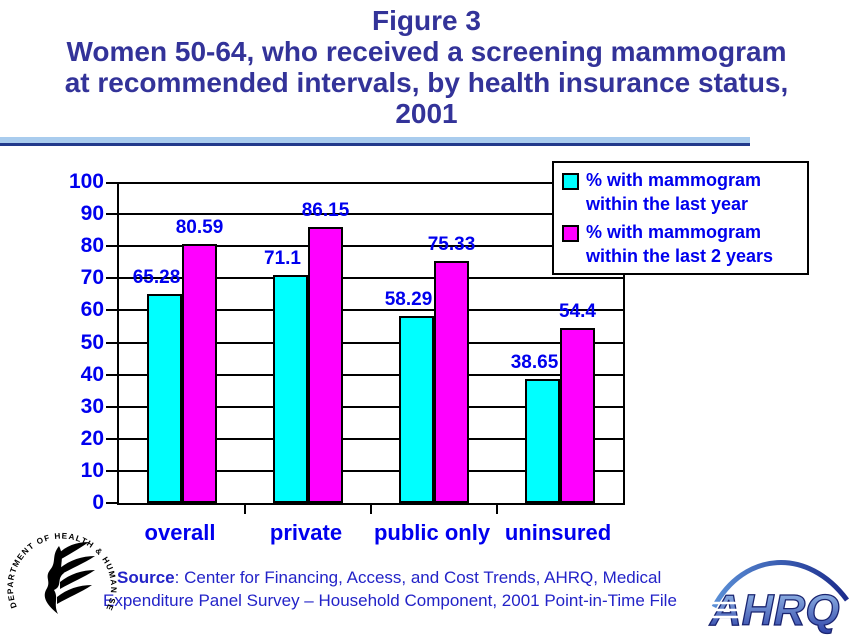  Describe the element at coordinates (92, 278) in the screenshot. I see `y-axis-label-70: 70` at that location.